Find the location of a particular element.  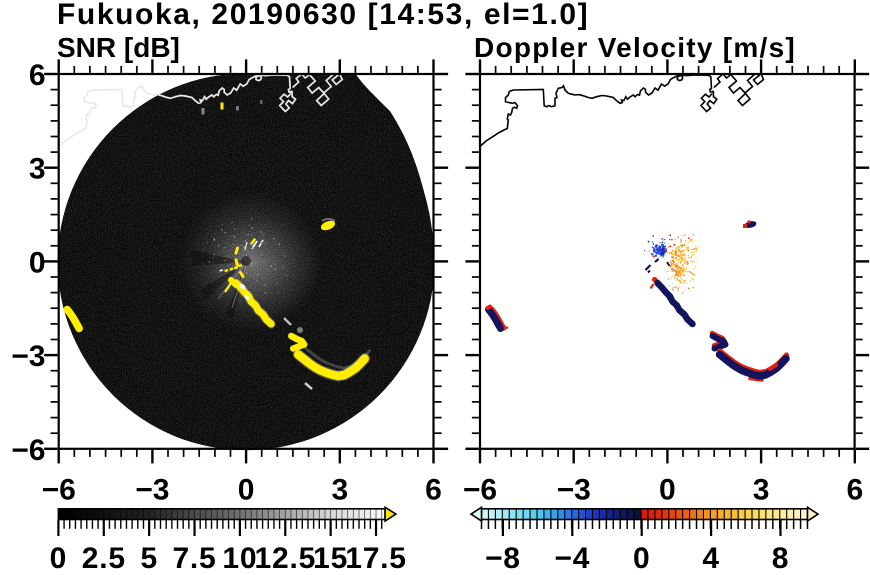

svg-text: SNR [dB] is located at coordinates (118, 47).